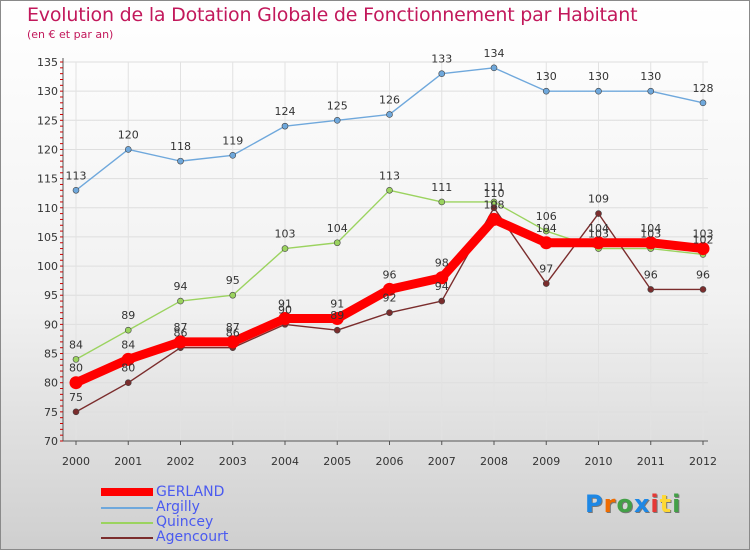 This screenshot has width=750, height=550. What do you see at coordinates (51, 383) in the screenshot?
I see `y-tick-label: 80` at bounding box center [51, 383].